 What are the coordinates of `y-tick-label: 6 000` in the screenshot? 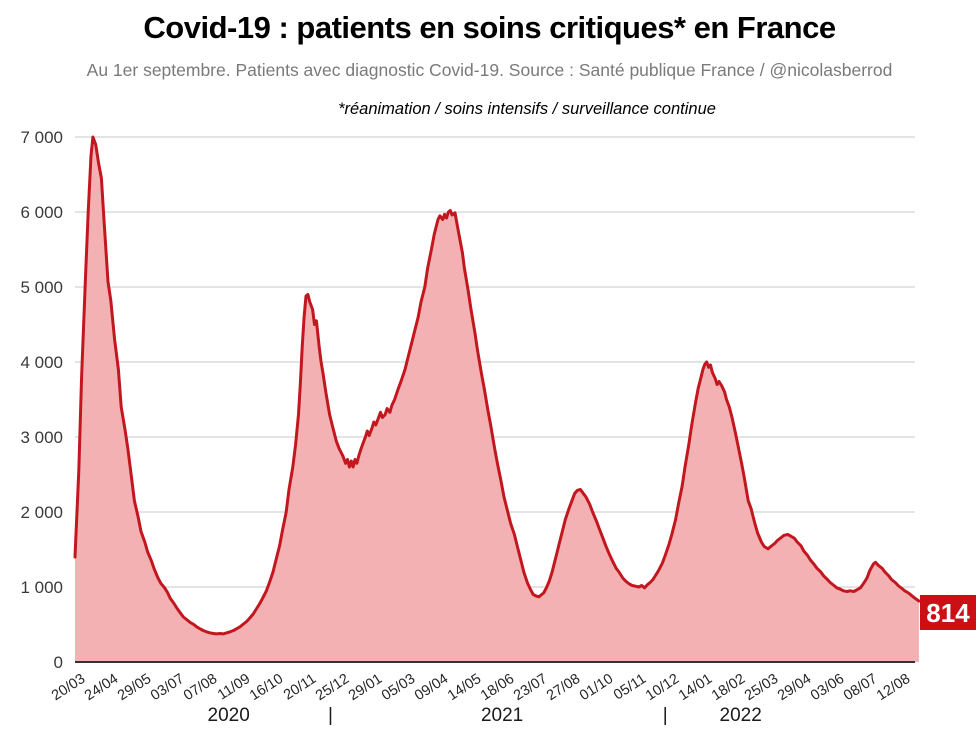 It's located at (41, 212).